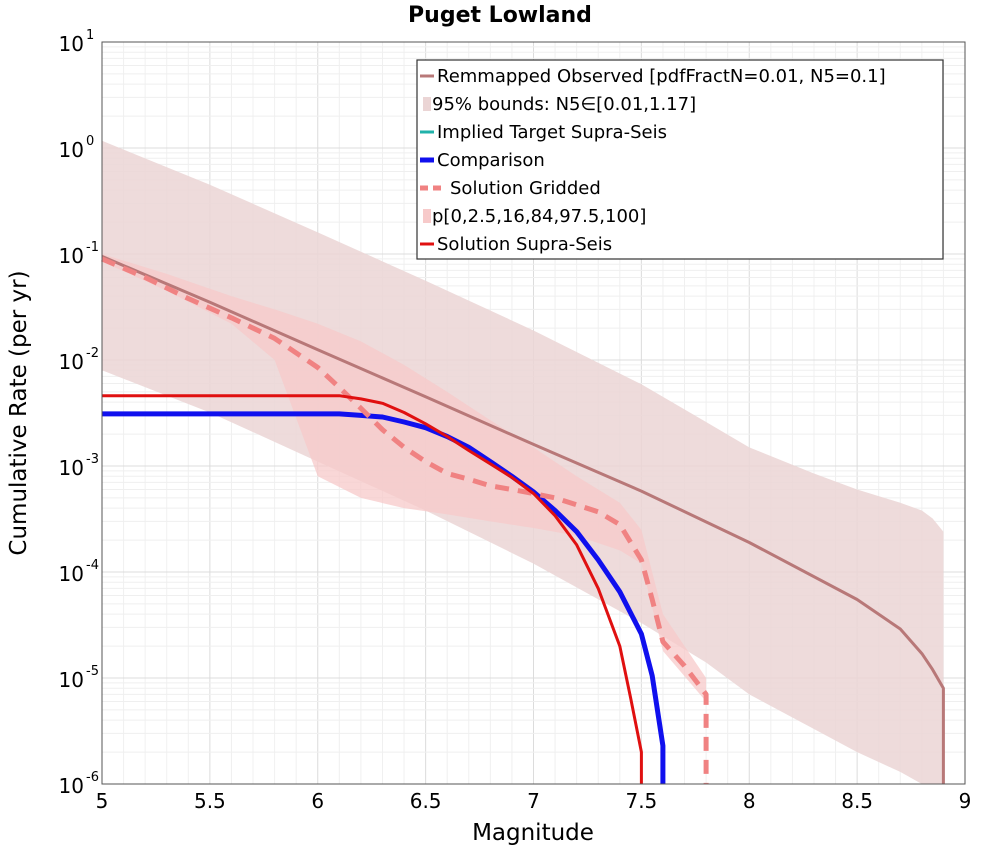  Describe the element at coordinates (92, 353) in the screenshot. I see `y-tick-exponent: -2` at that location.